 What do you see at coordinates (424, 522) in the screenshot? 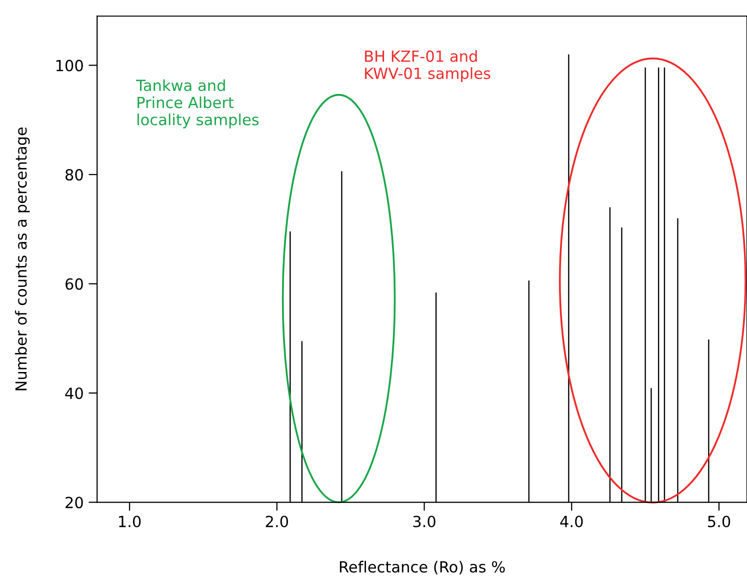
I see `x-tick-label: 3.0` at bounding box center [424, 522].